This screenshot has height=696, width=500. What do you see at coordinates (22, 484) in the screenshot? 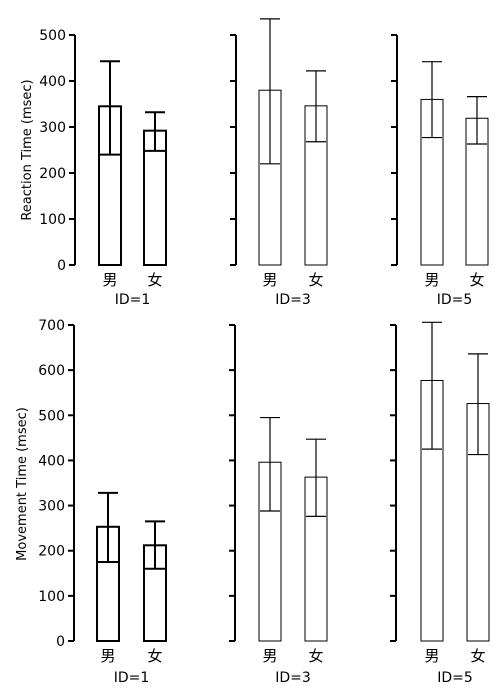
I see `y-axis-label: Movement Time (msec)` at bounding box center [22, 484].